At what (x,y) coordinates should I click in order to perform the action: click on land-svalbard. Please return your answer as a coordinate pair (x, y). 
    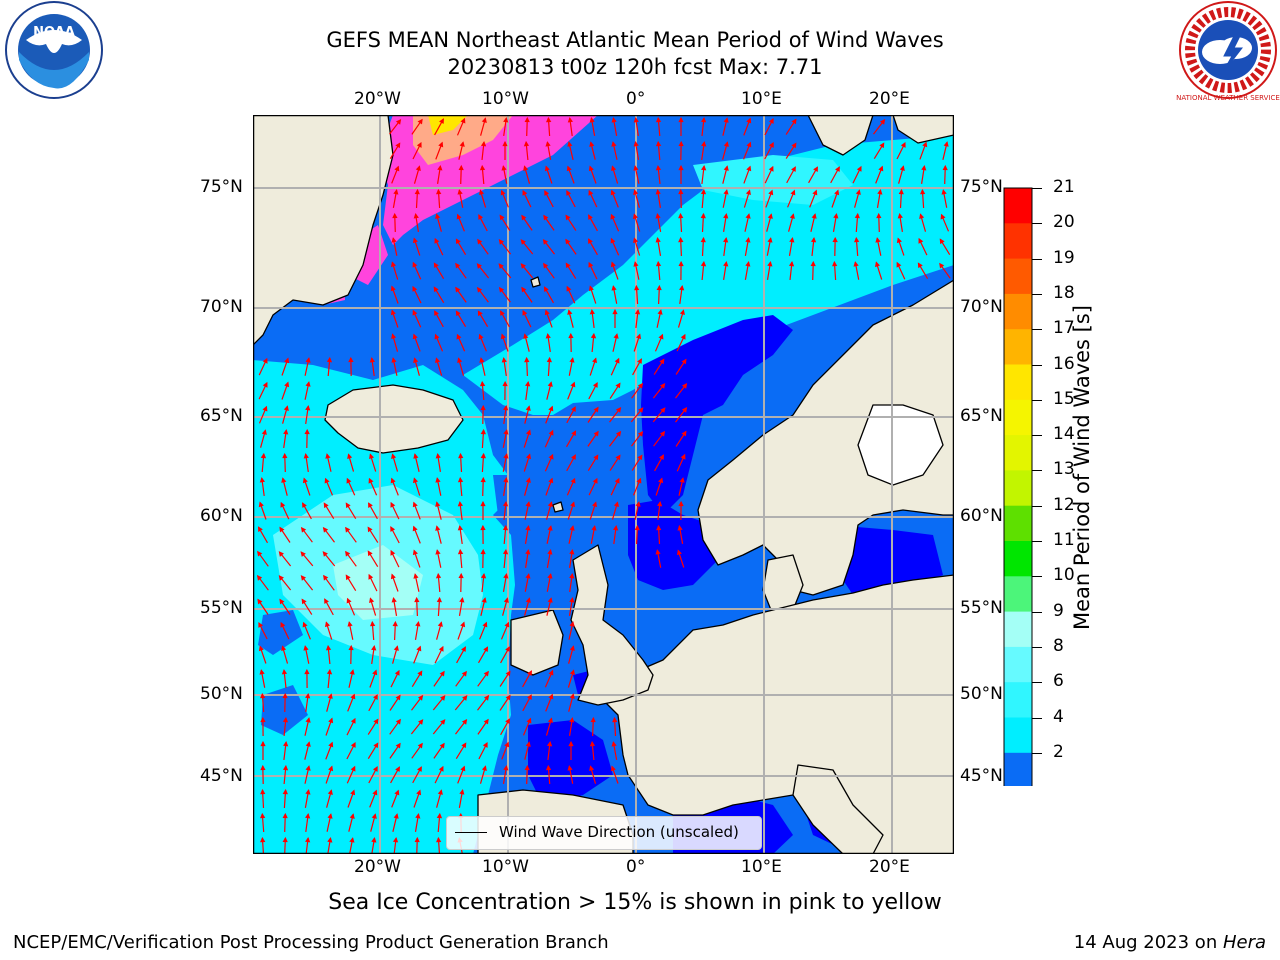
    Looking at the image, I should click on (840, 135).